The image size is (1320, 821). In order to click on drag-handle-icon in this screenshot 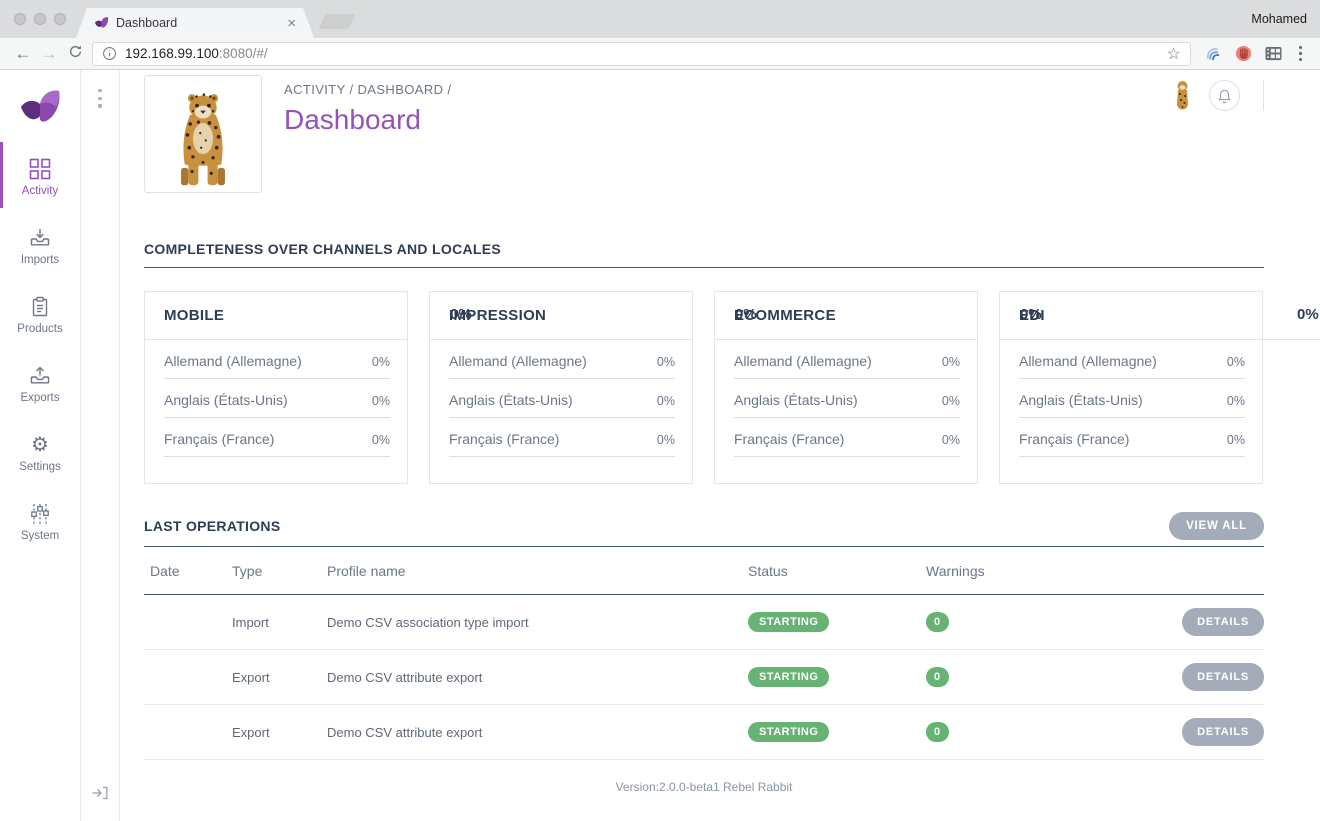, I will do `click(100, 98)`.